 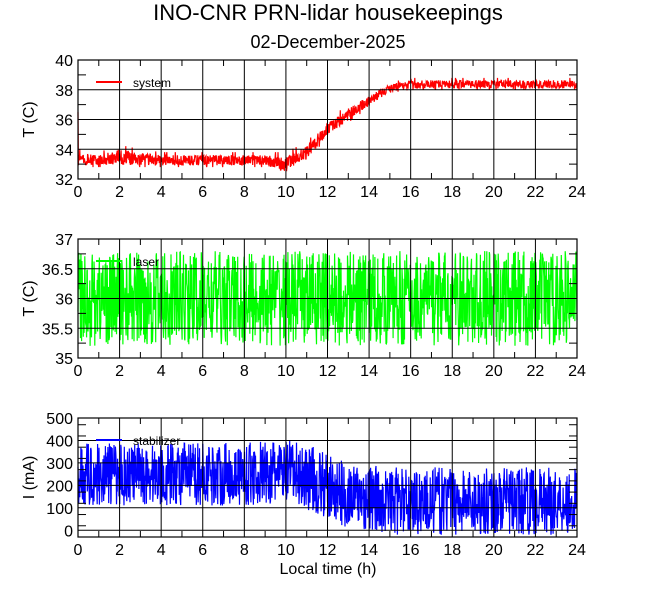 I want to click on y-tick-label: 34, so click(x=64, y=150).